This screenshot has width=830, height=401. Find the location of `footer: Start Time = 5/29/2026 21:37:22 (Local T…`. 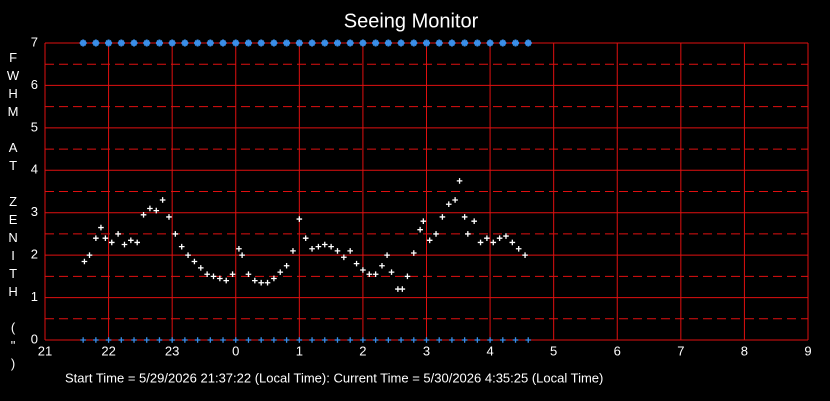

footer: Start Time = 5/29/2026 21:37:22 (Local T… is located at coordinates (334, 377).